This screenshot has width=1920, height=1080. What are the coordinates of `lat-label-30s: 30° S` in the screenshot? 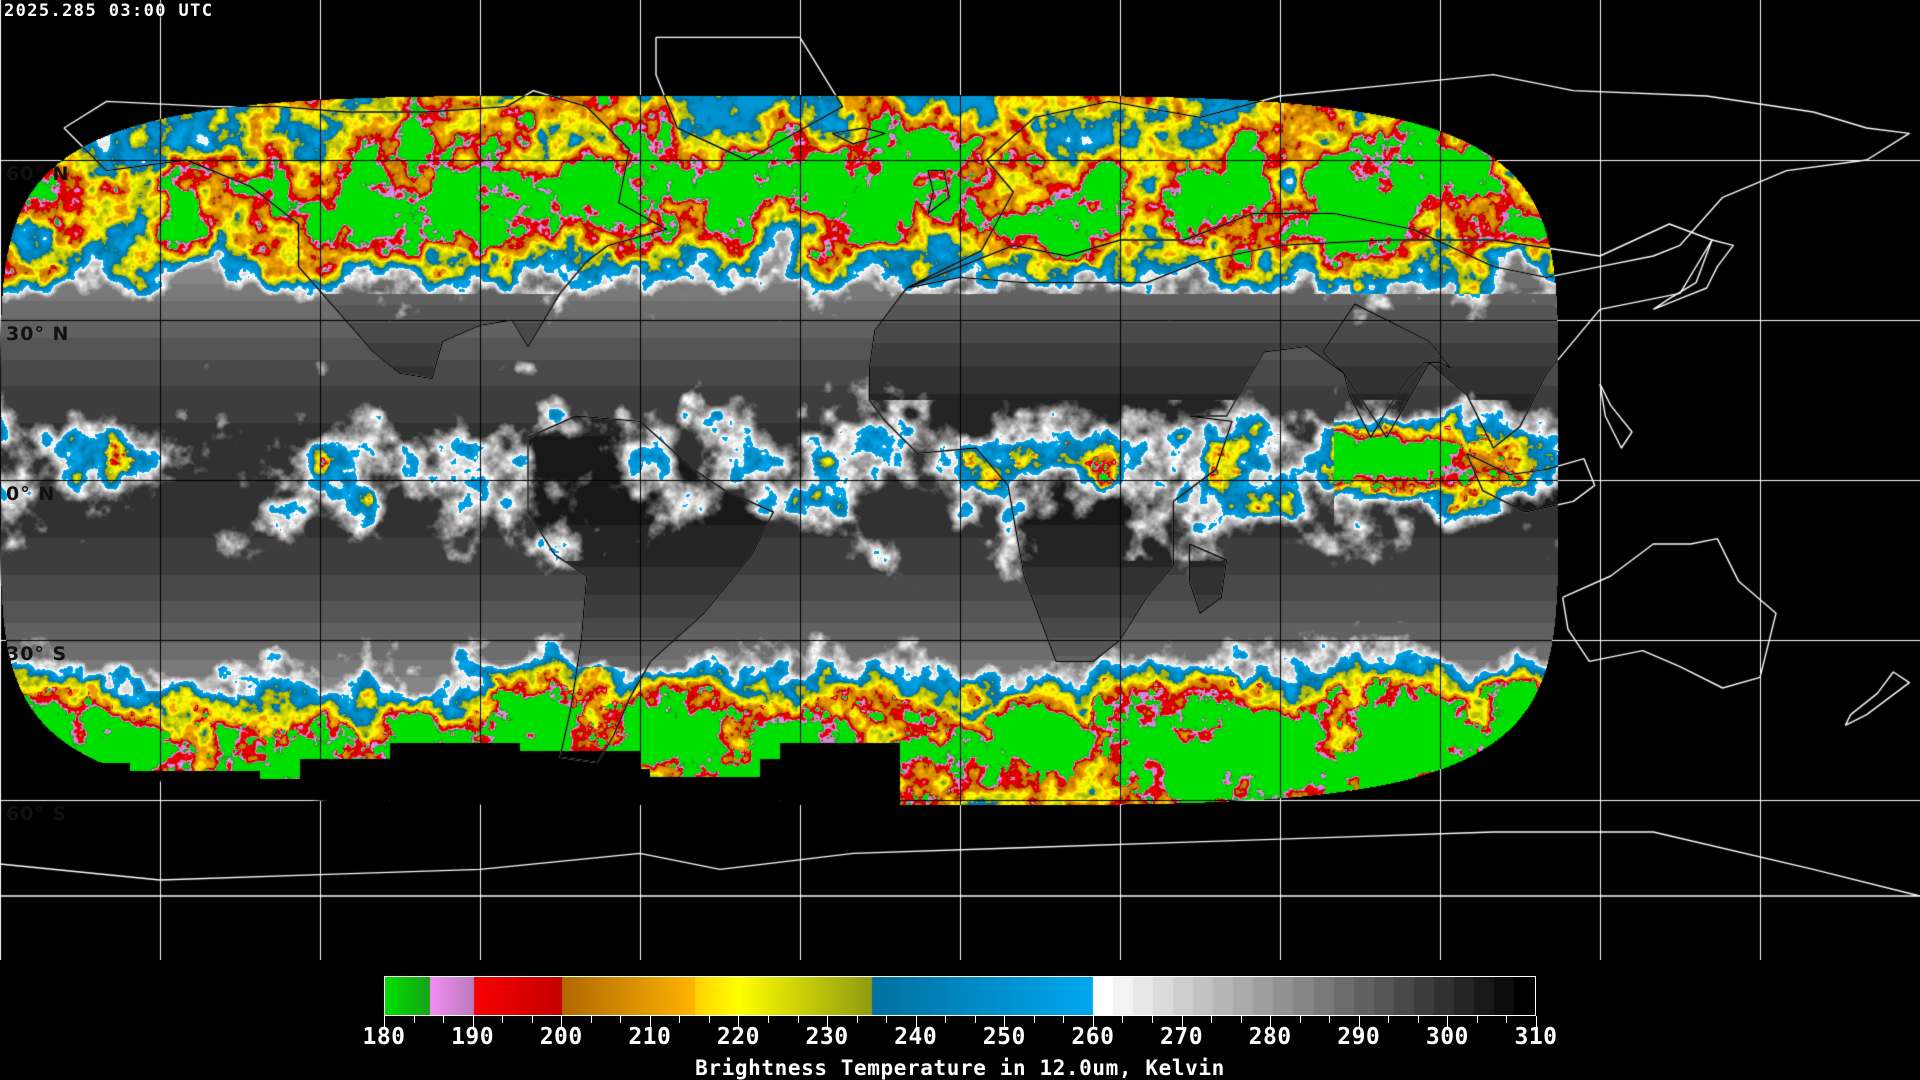 It's located at (37, 654).